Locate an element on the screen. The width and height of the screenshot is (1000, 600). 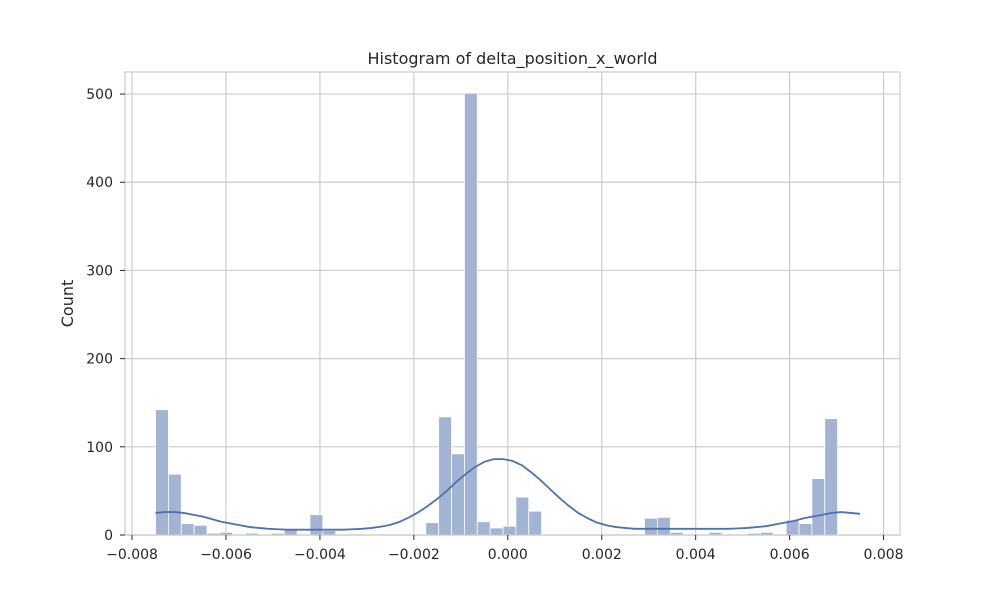
x-tick-label: 0.006 is located at coordinates (790, 555).